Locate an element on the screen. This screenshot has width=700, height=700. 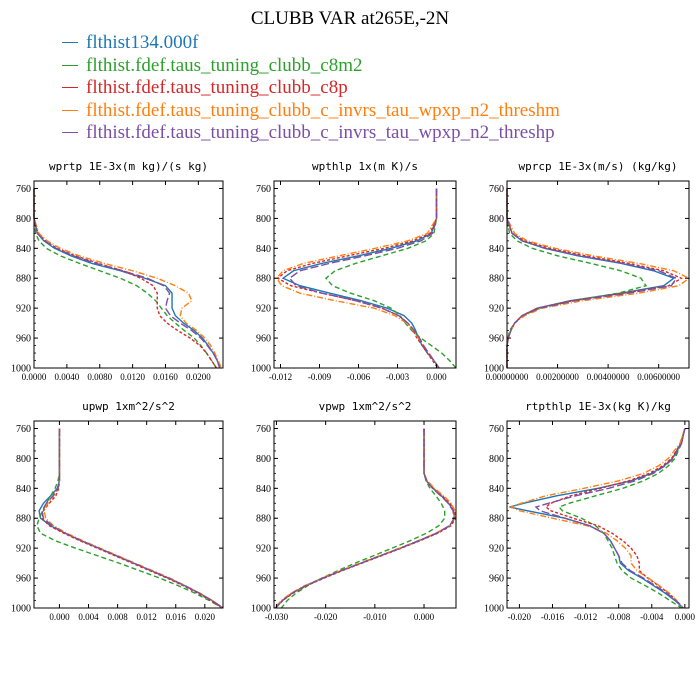
x-tick-label: 0.0000 is located at coordinates (34, 377).